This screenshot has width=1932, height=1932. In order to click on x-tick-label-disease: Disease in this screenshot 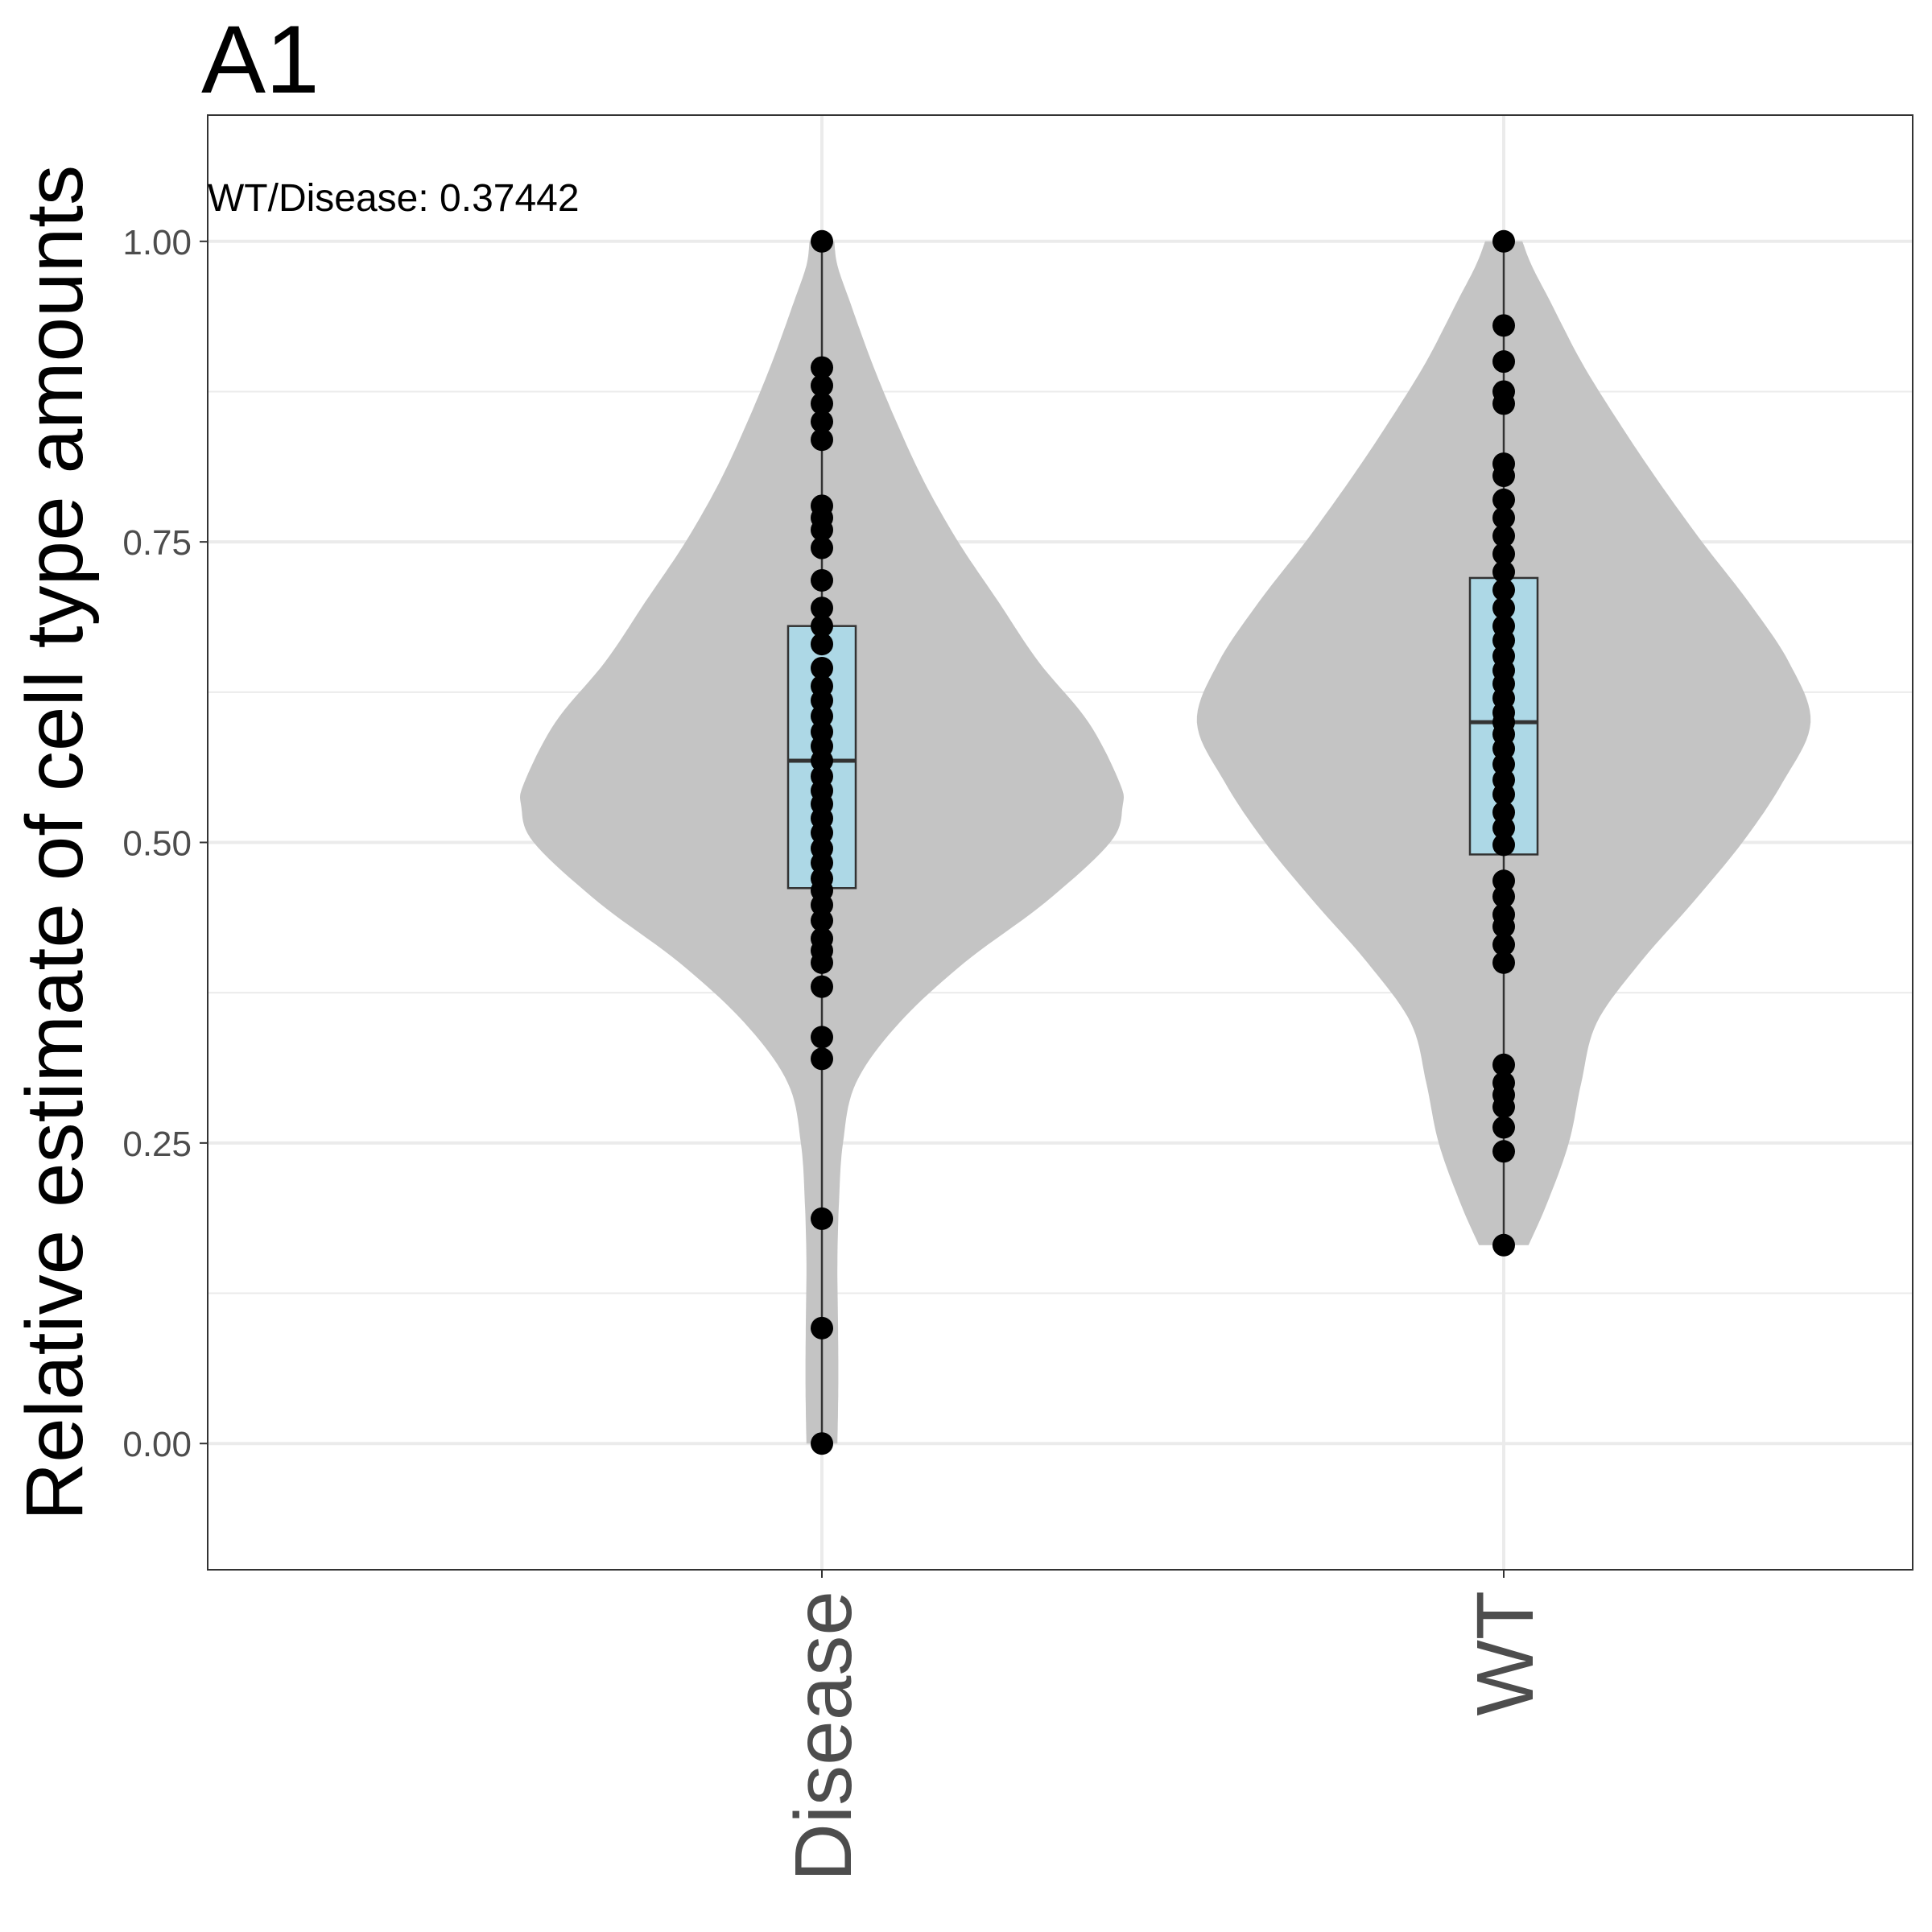, I will do `click(823, 1736)`.